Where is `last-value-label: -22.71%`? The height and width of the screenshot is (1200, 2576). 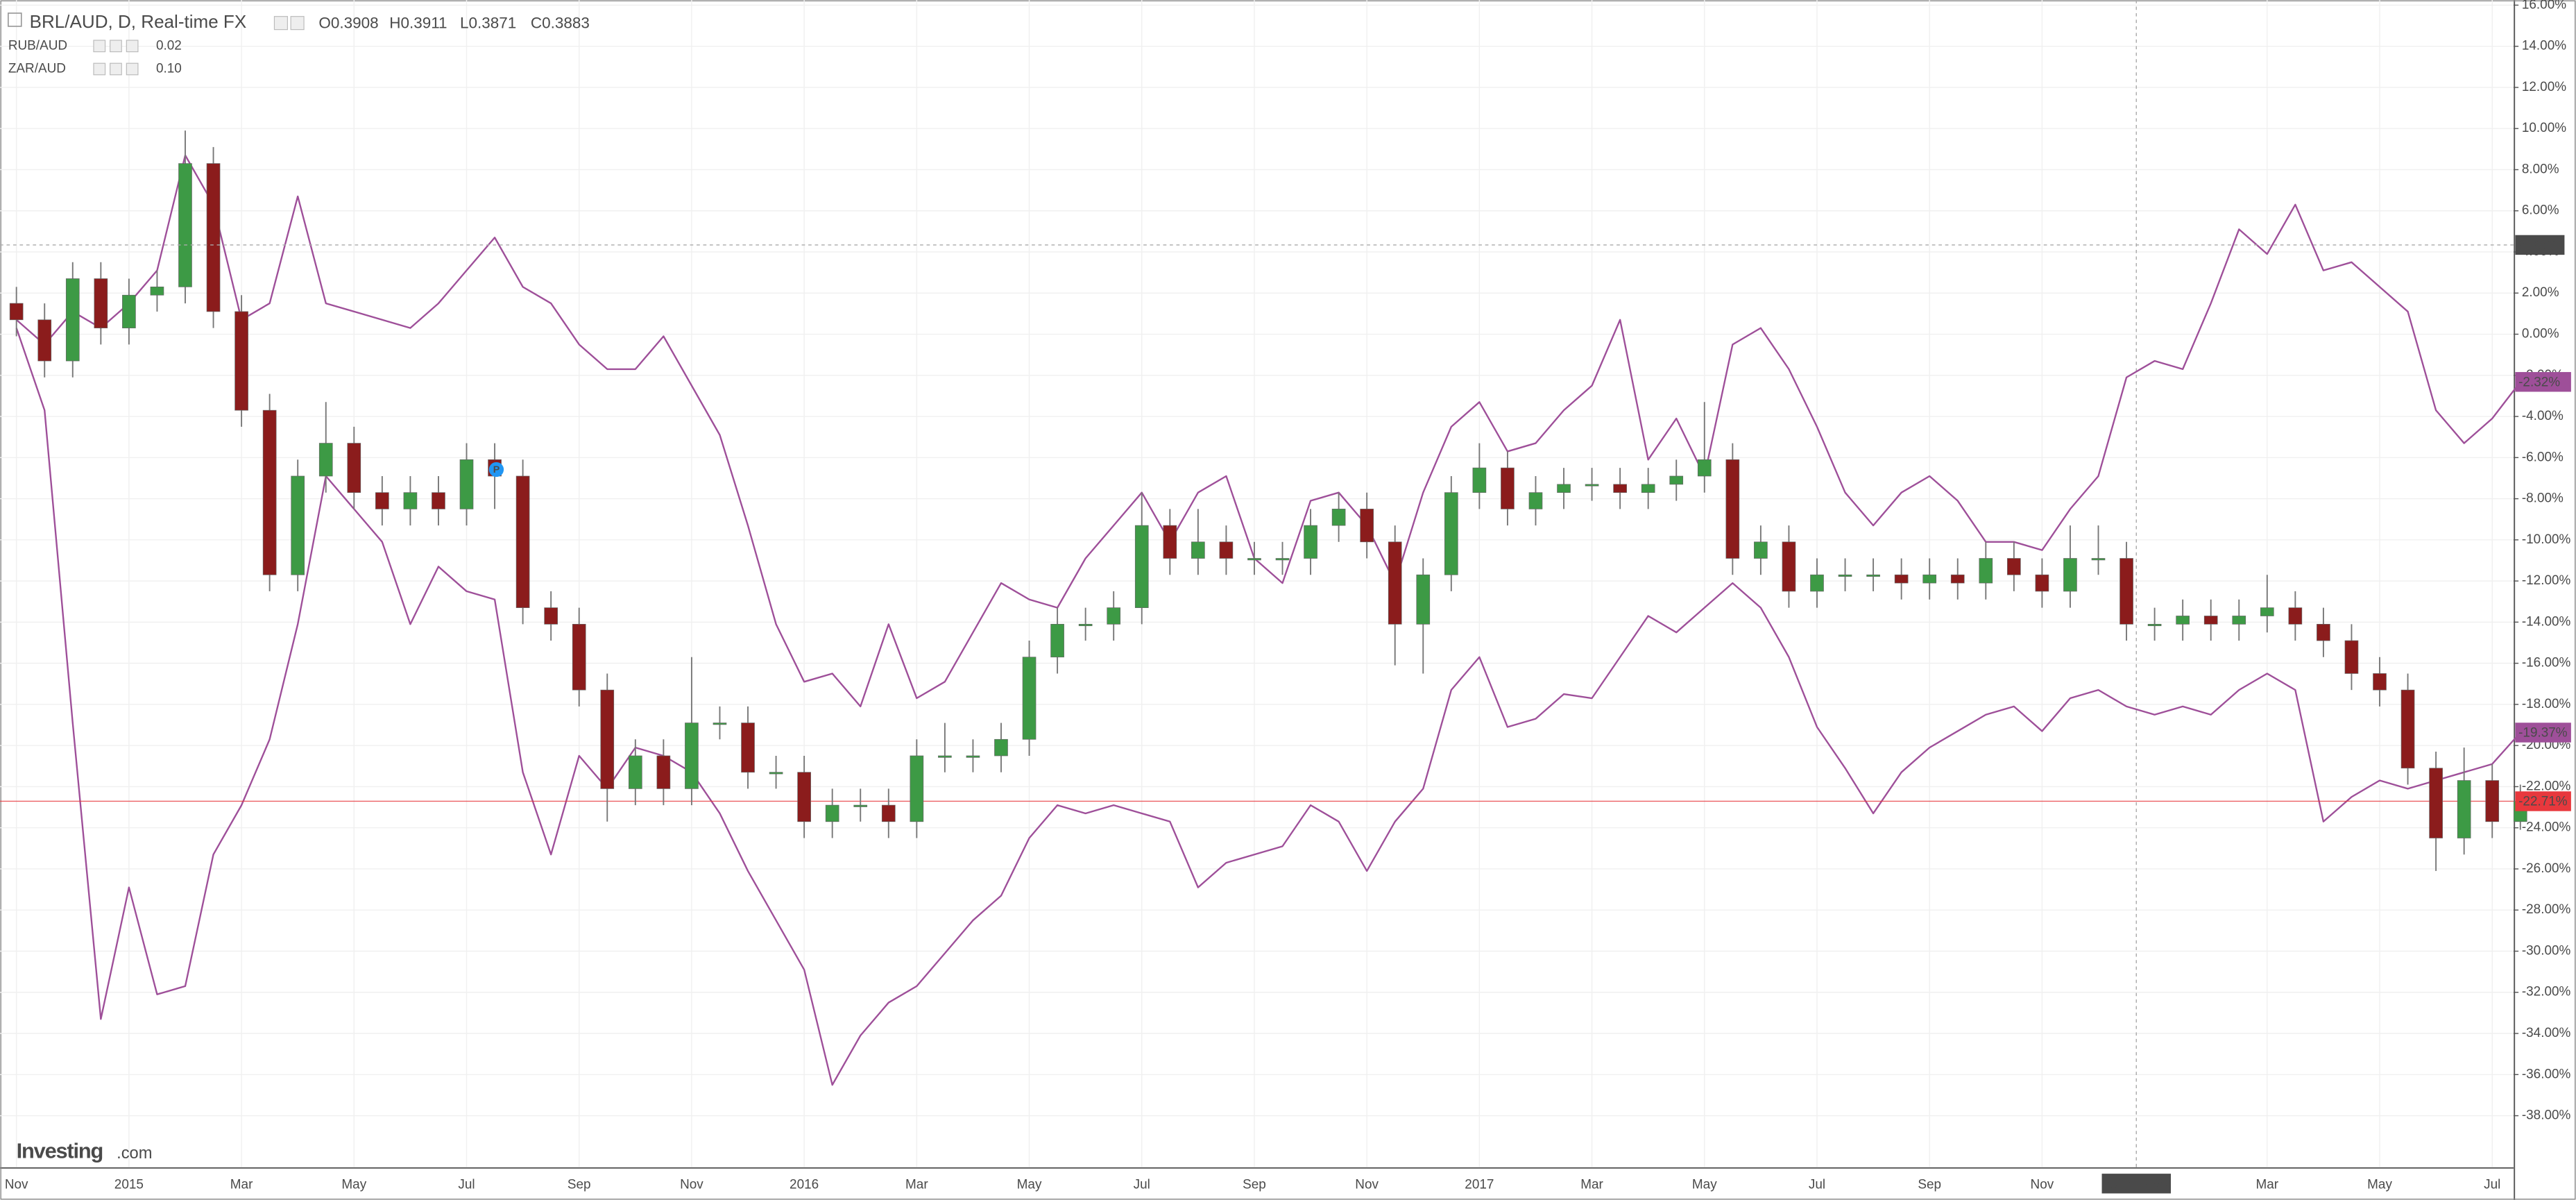
last-value-label: -22.71% is located at coordinates (2543, 802).